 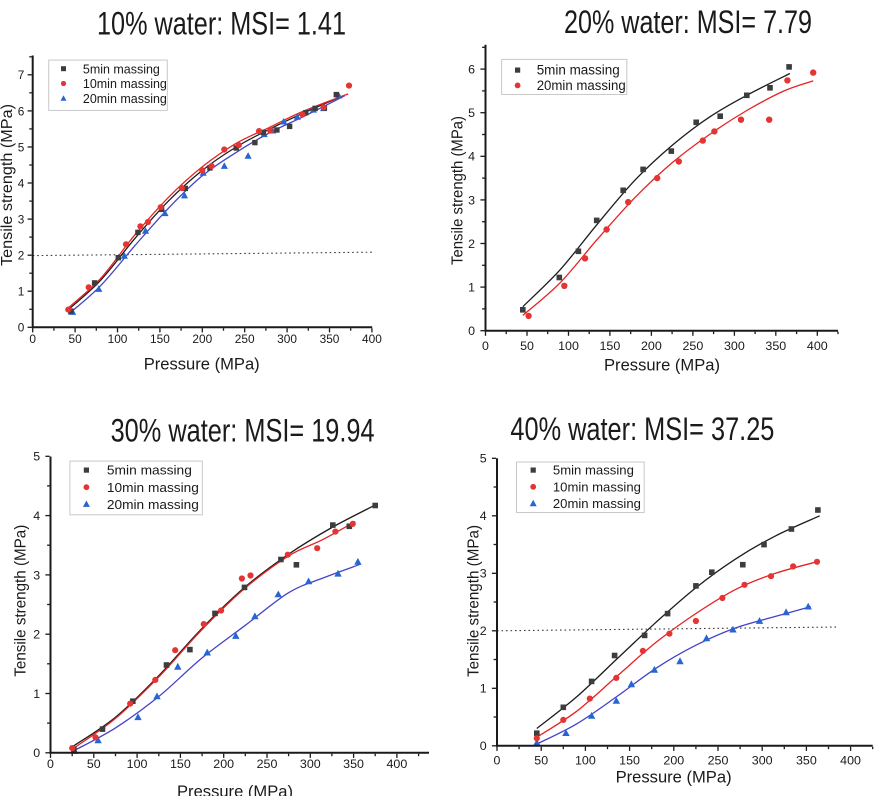 I want to click on svg-text: 7, so click(x=21, y=75).